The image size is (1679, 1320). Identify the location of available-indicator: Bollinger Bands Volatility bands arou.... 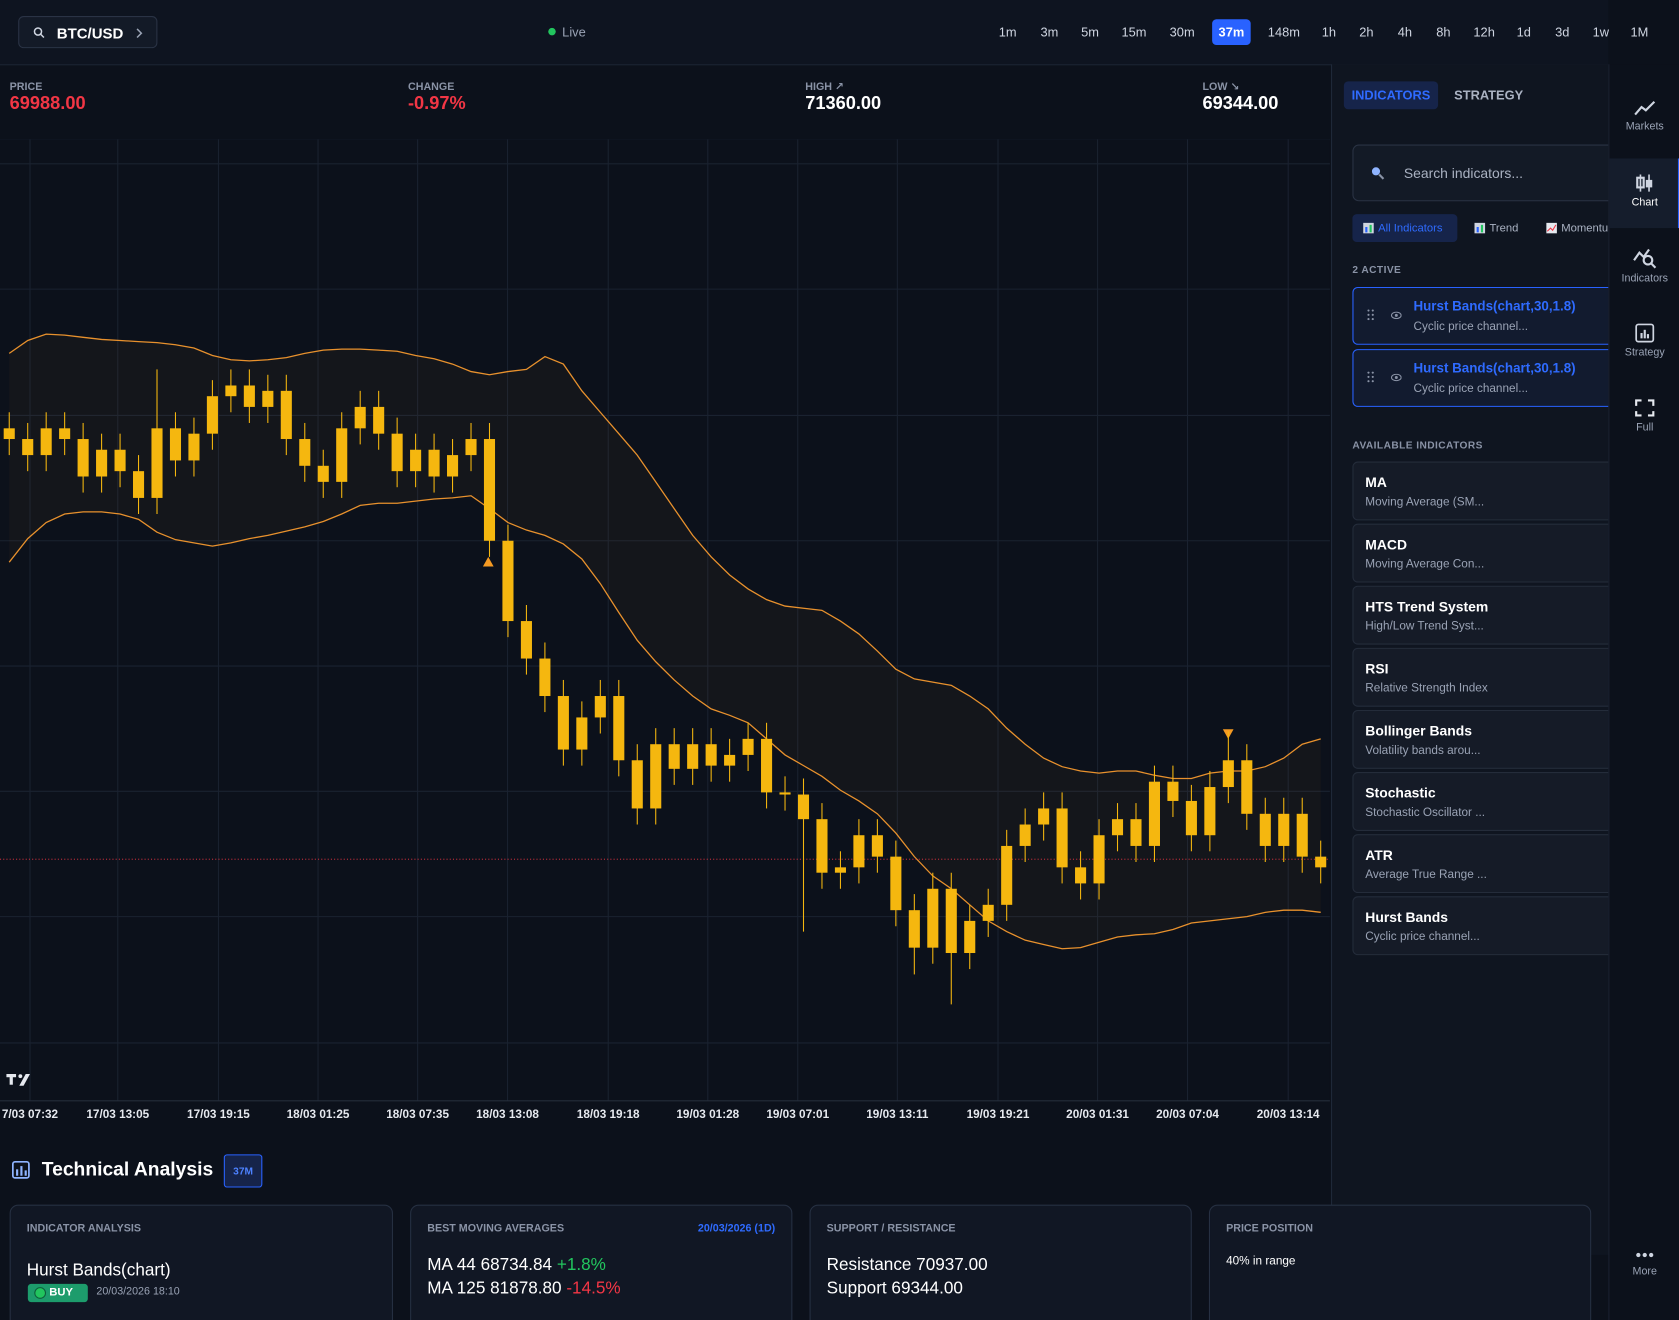
(1481, 739).